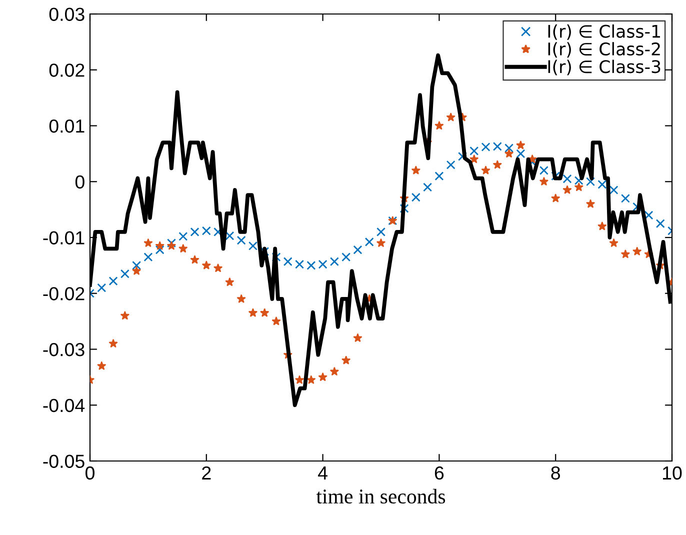 The image size is (686, 535). I want to click on legend-label: I(r) ∈ Class-3, so click(604, 68).